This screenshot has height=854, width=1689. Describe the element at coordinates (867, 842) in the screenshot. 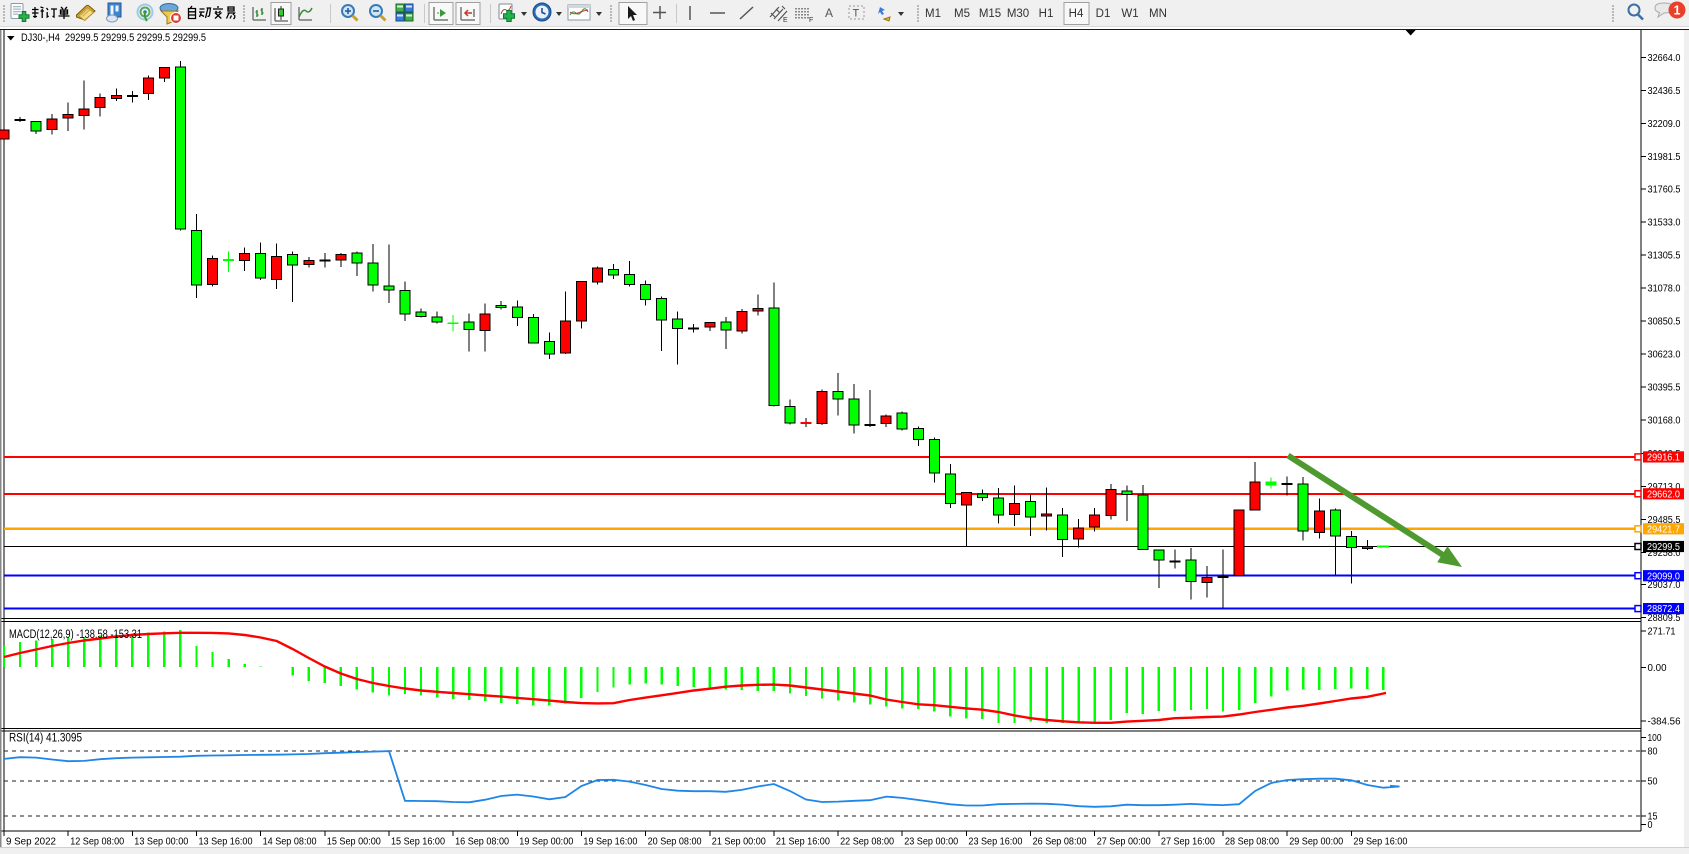

I see `svg-text: 22 Sep 08:00` at that location.